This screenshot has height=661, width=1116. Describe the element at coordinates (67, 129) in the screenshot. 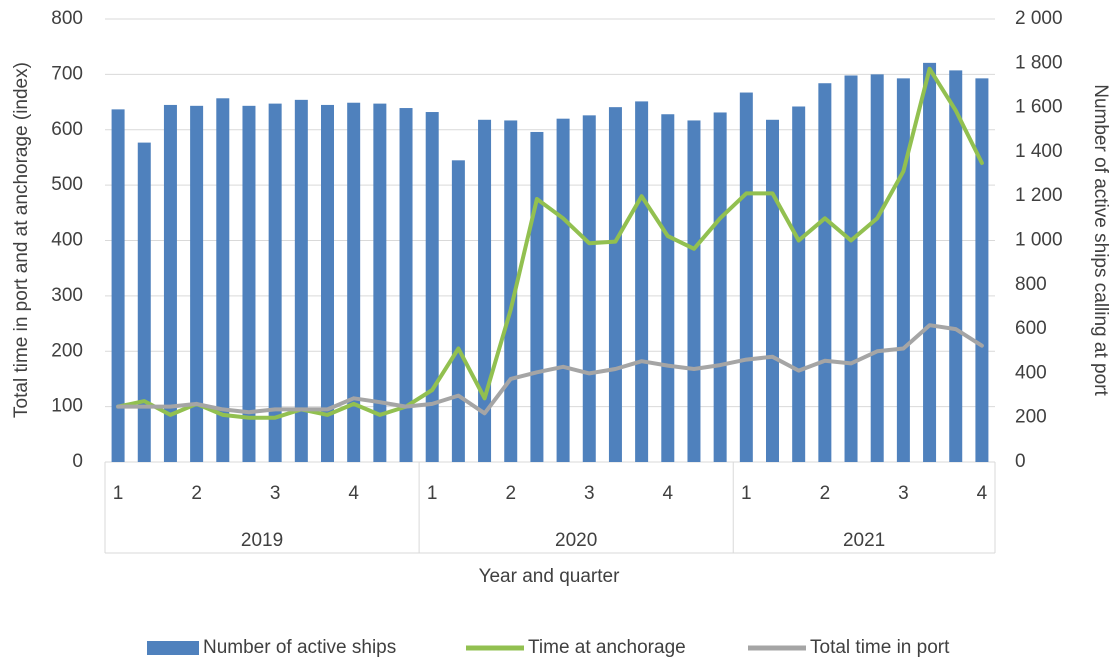

I see `y-tick-label: 600` at that location.